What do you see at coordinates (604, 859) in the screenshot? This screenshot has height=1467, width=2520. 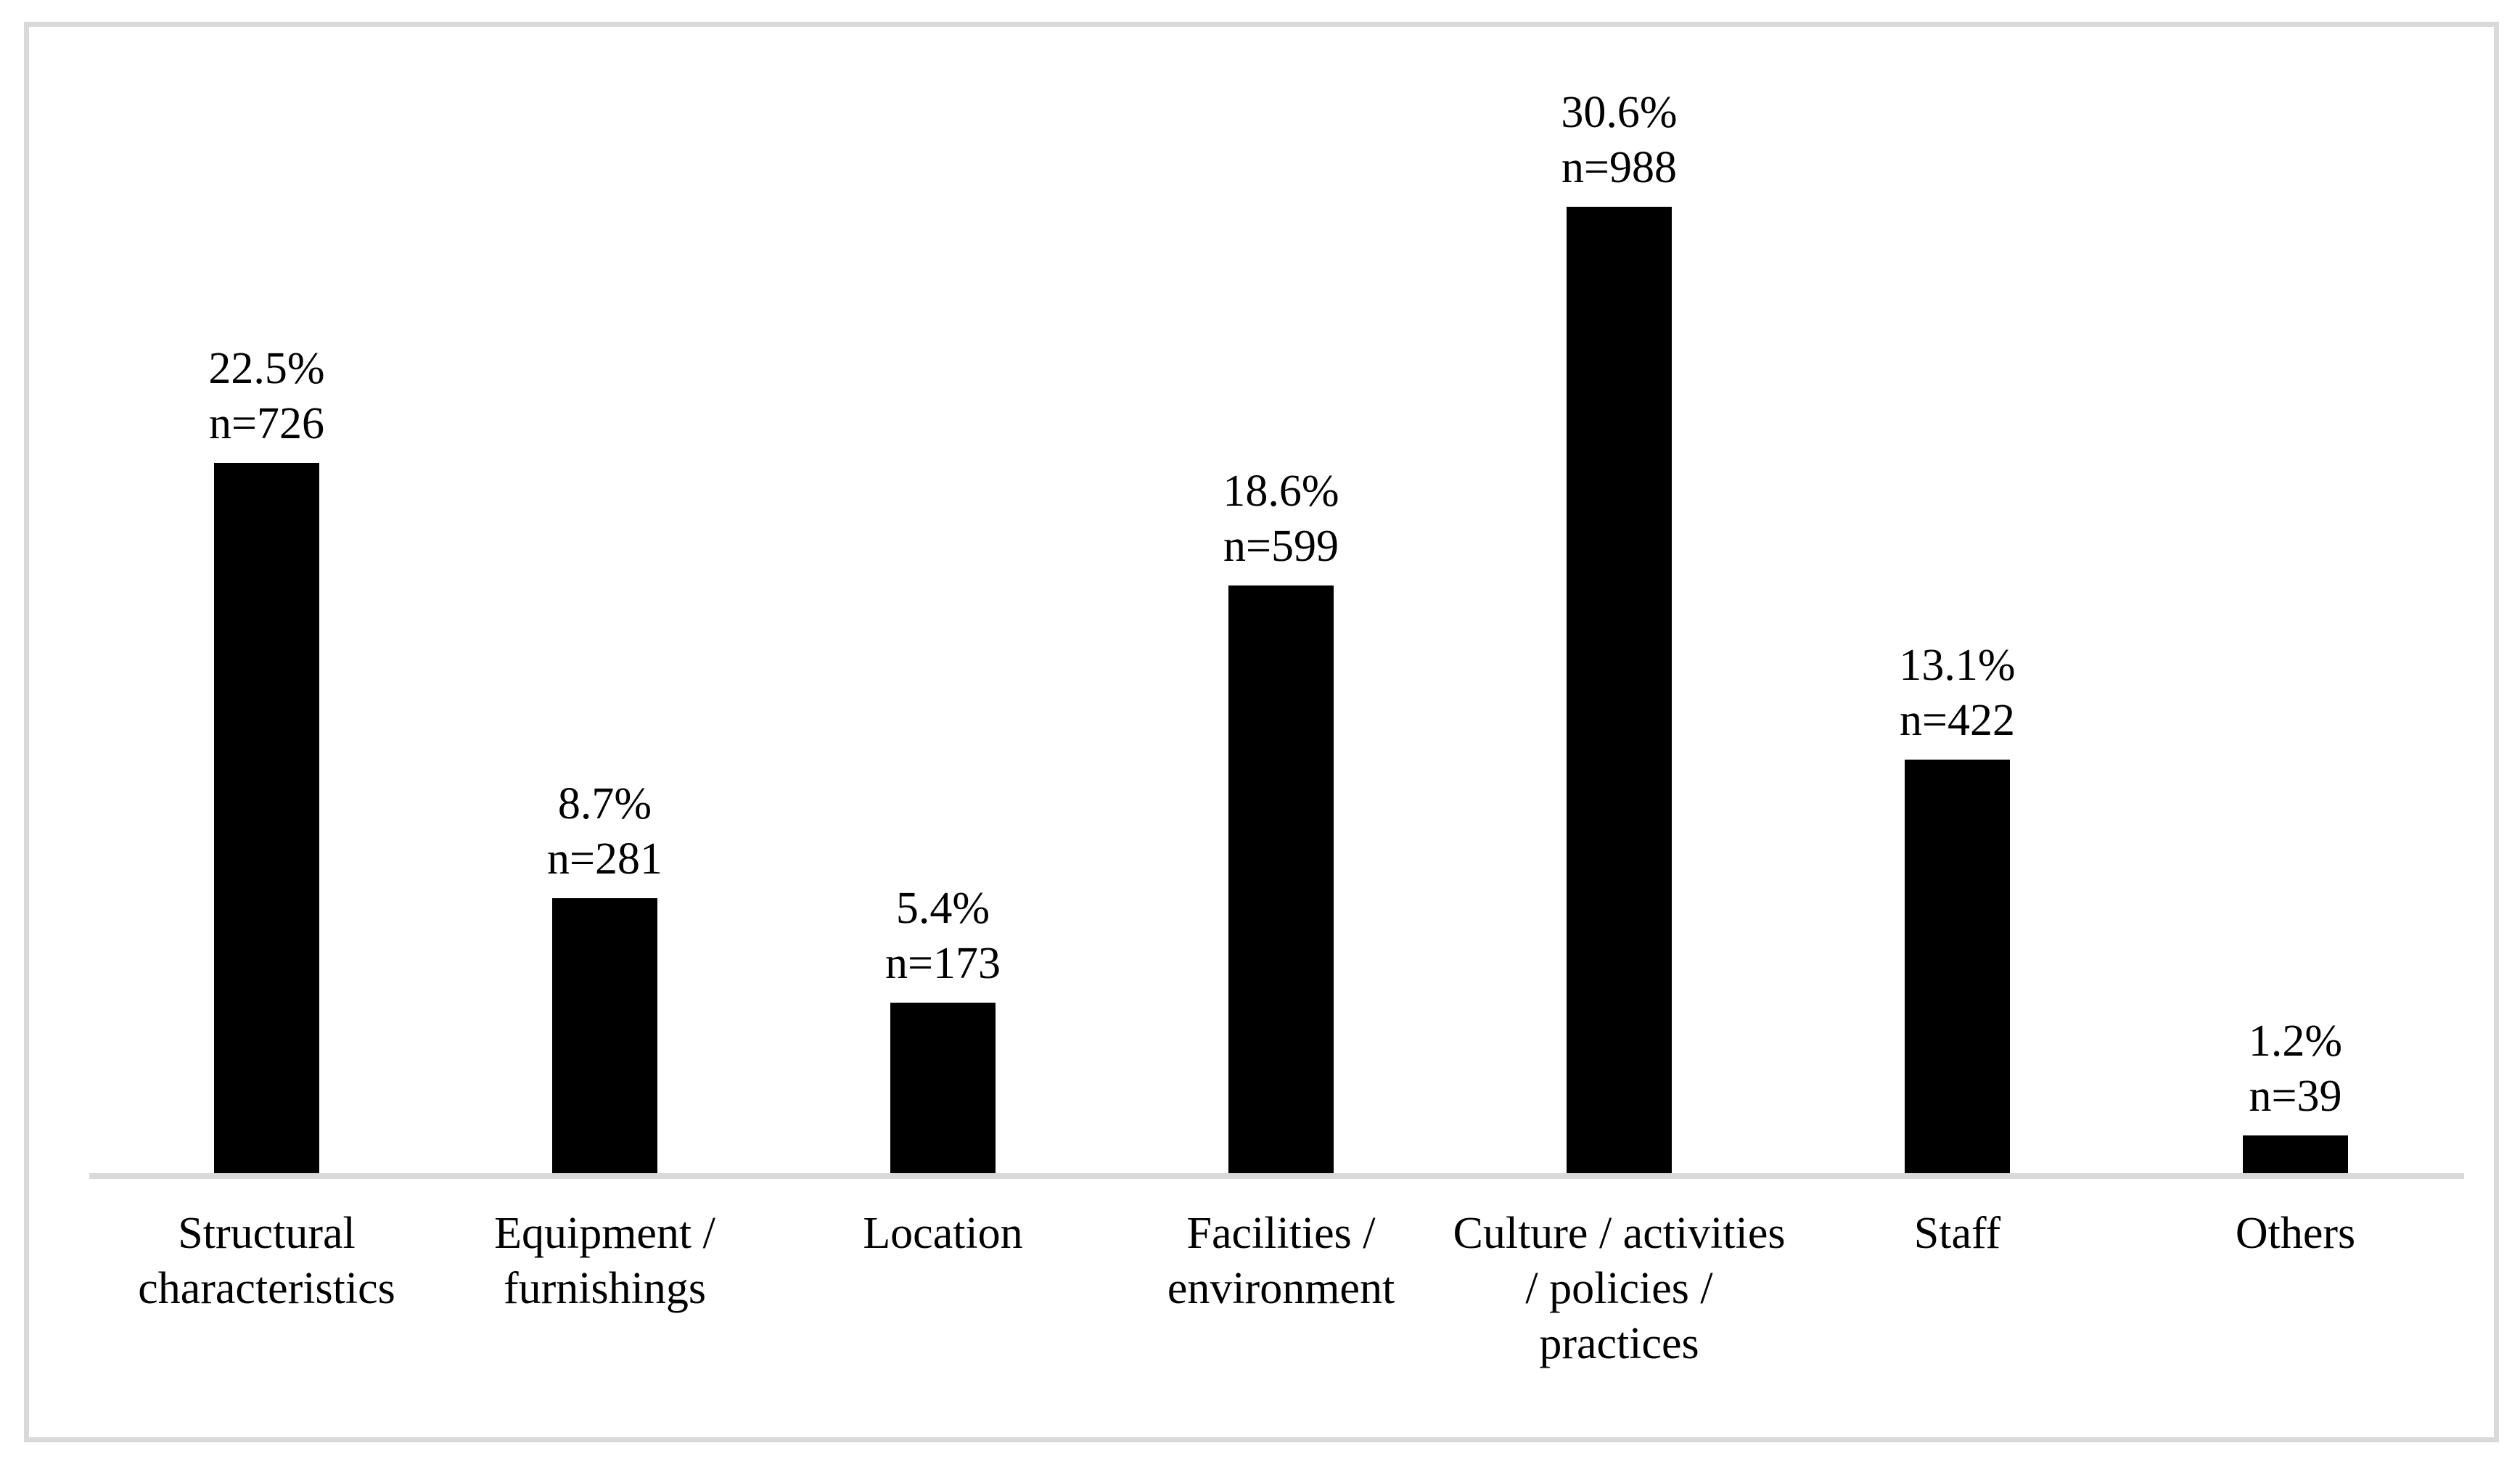 I see `bar-n-label: n=281` at bounding box center [604, 859].